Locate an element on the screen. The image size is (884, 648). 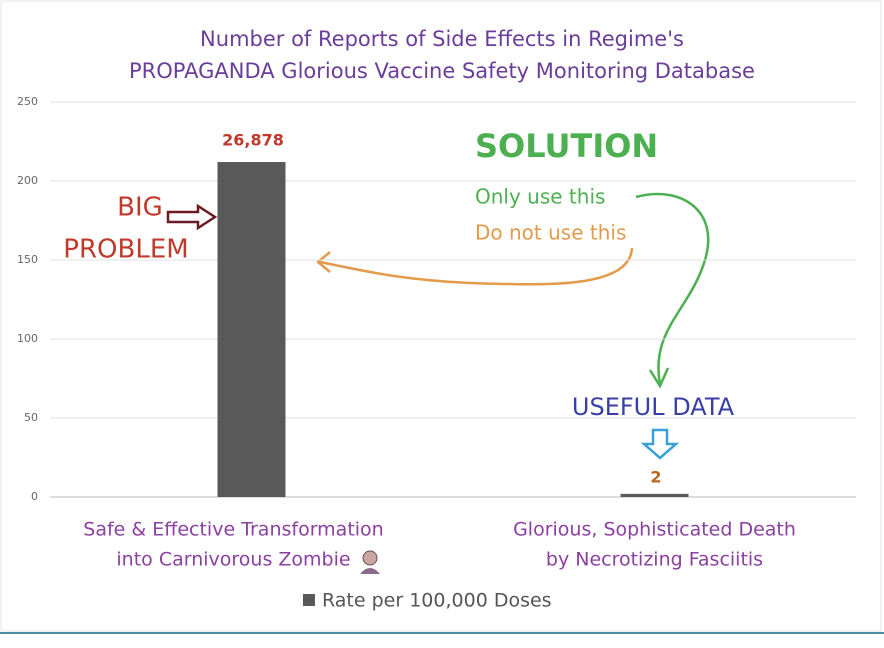
annotation: BIG is located at coordinates (140, 208).